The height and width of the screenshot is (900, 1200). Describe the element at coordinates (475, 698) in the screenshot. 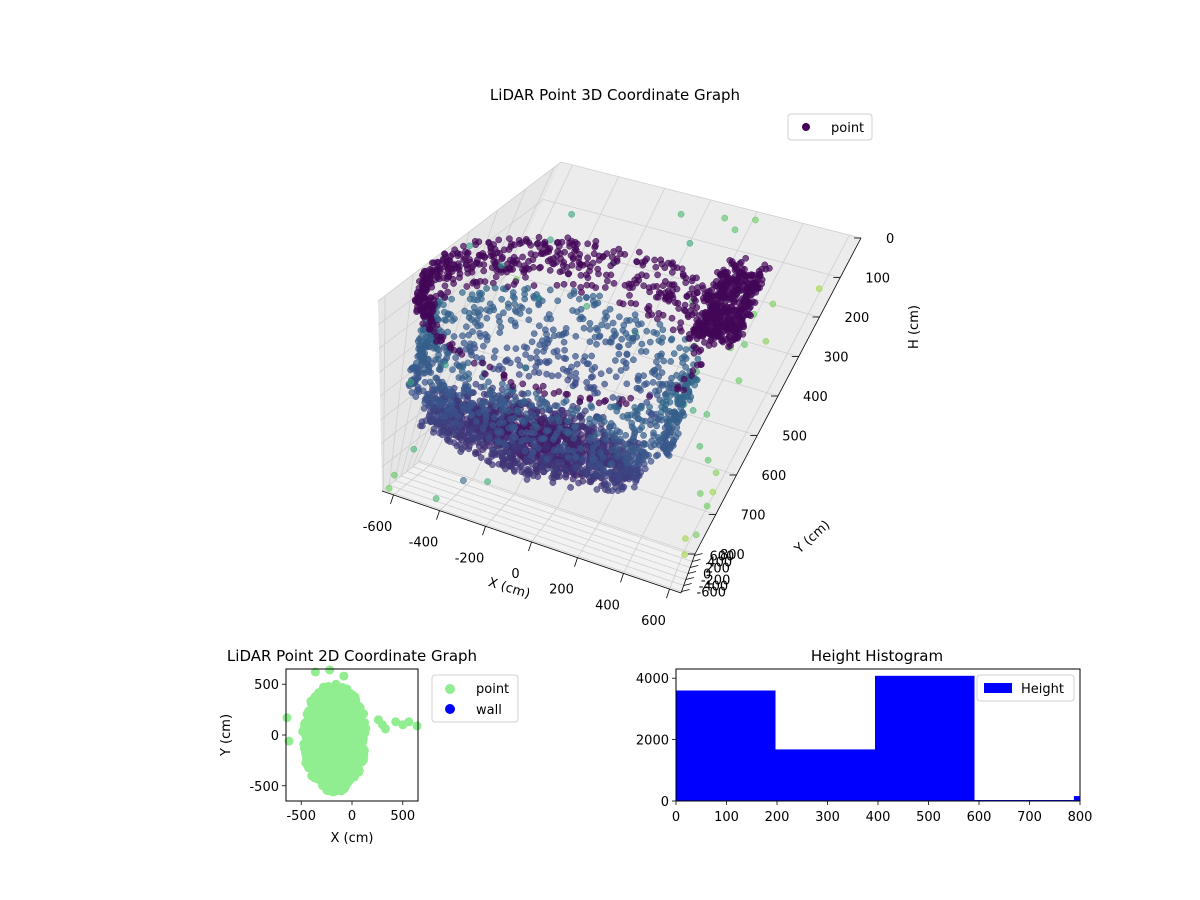

I see `chart-2d-legend: point wall` at that location.